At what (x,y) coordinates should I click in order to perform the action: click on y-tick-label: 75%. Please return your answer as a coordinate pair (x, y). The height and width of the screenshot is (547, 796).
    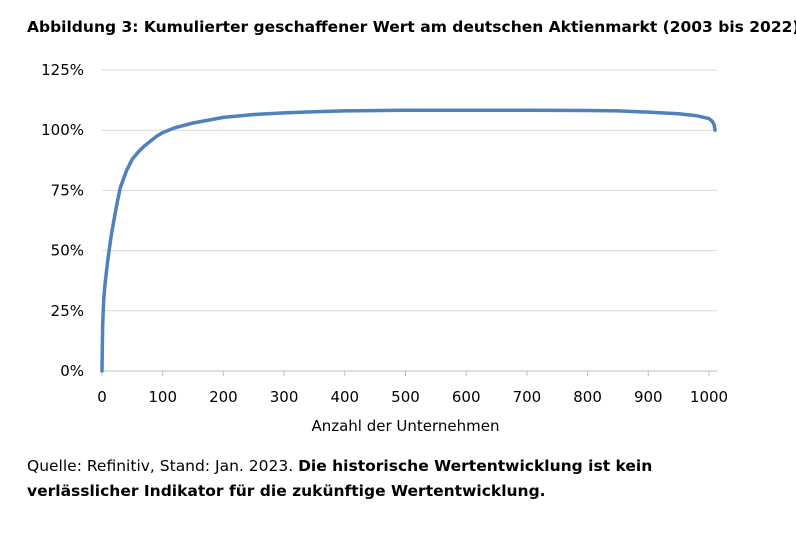
    Looking at the image, I should click on (67, 190).